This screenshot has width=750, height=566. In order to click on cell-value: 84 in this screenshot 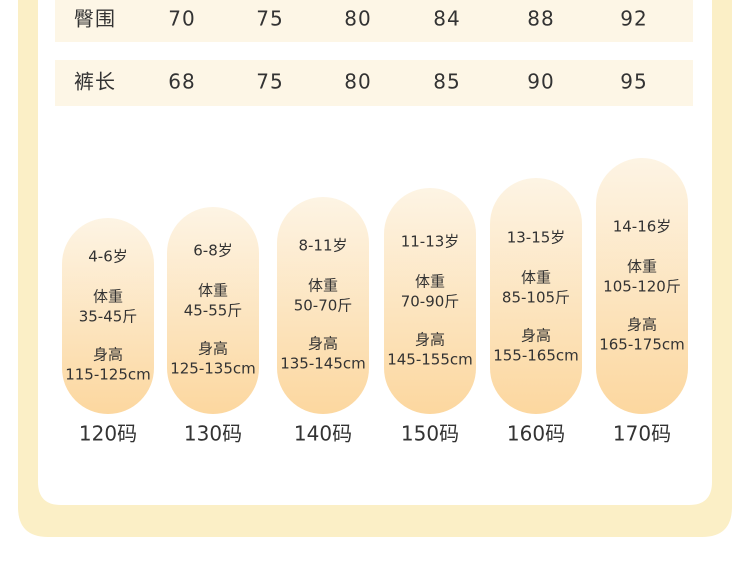, I will do `click(446, 19)`.